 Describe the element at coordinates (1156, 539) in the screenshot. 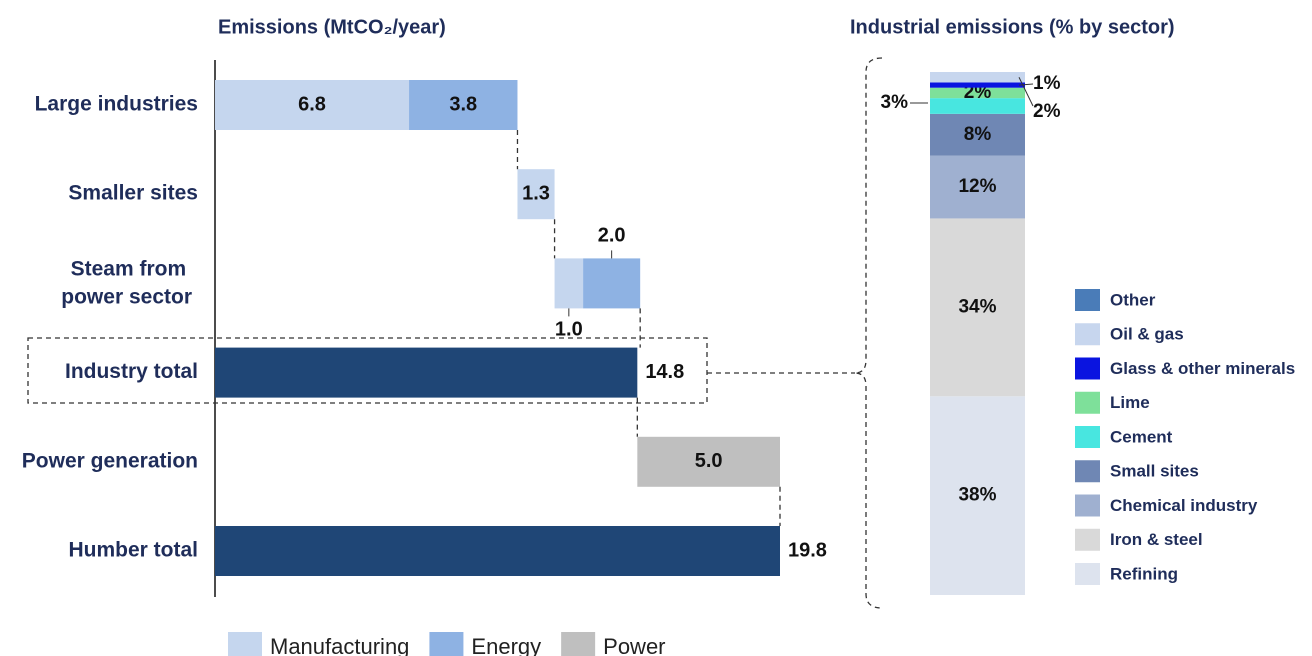

I see `legend-label: Iron & steel` at that location.